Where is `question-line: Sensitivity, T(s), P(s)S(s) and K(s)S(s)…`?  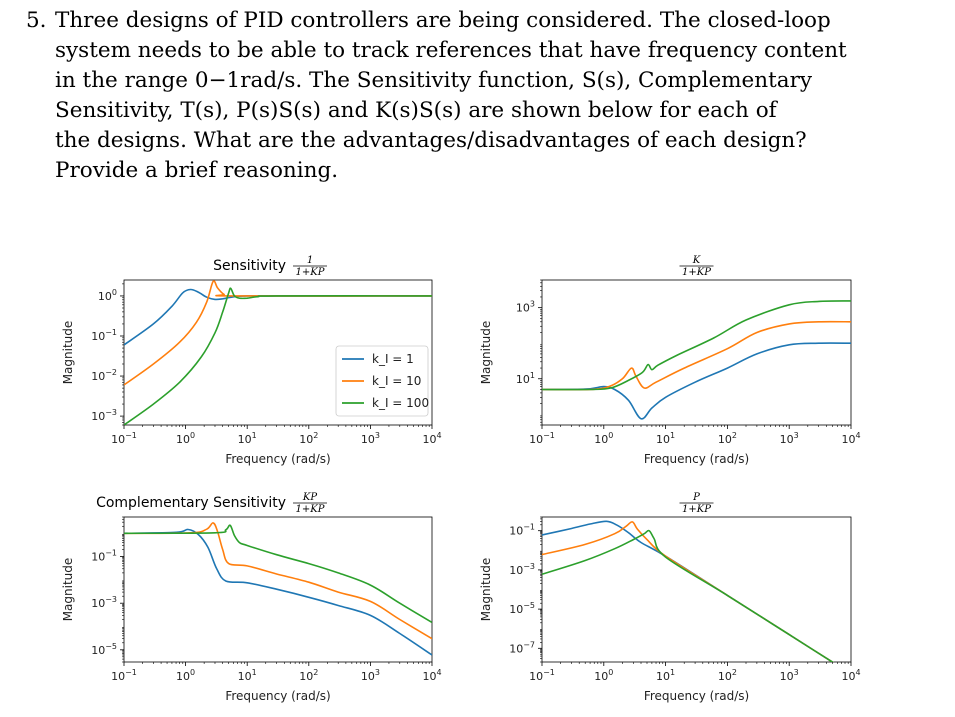
question-line: Sensitivity, T(s), P(s)S(s) and K(s)S(s)… is located at coordinates (416, 110).